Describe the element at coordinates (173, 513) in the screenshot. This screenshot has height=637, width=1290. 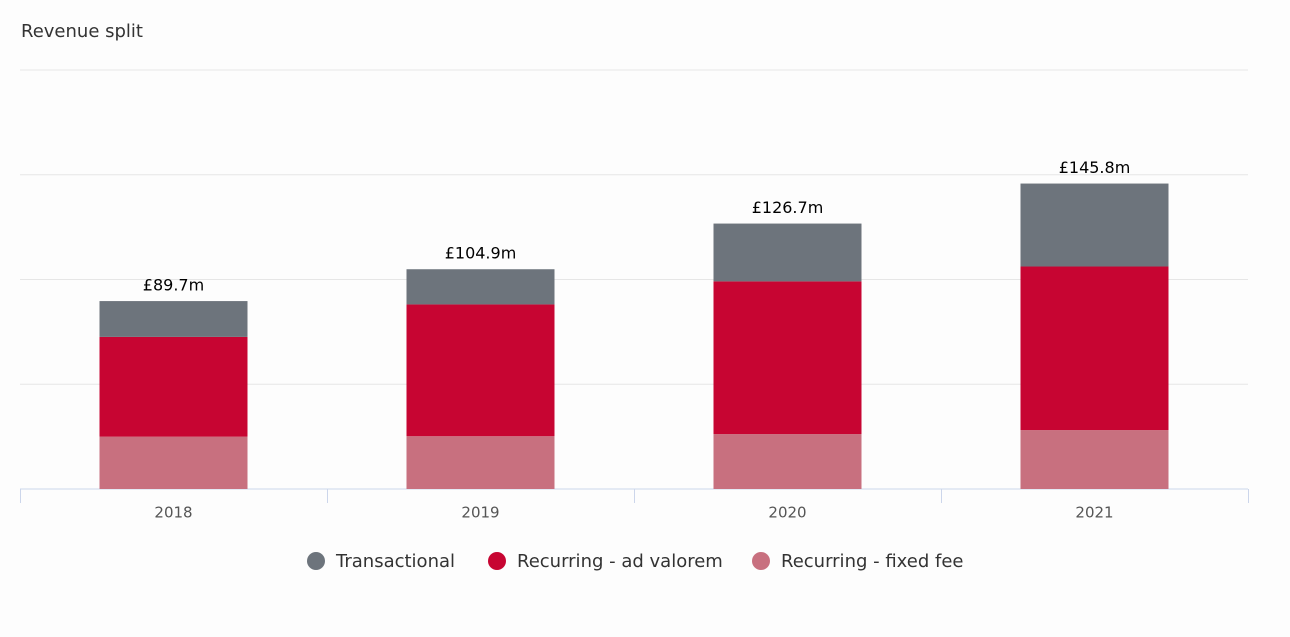
I see `x-tick-label: 2018` at that location.